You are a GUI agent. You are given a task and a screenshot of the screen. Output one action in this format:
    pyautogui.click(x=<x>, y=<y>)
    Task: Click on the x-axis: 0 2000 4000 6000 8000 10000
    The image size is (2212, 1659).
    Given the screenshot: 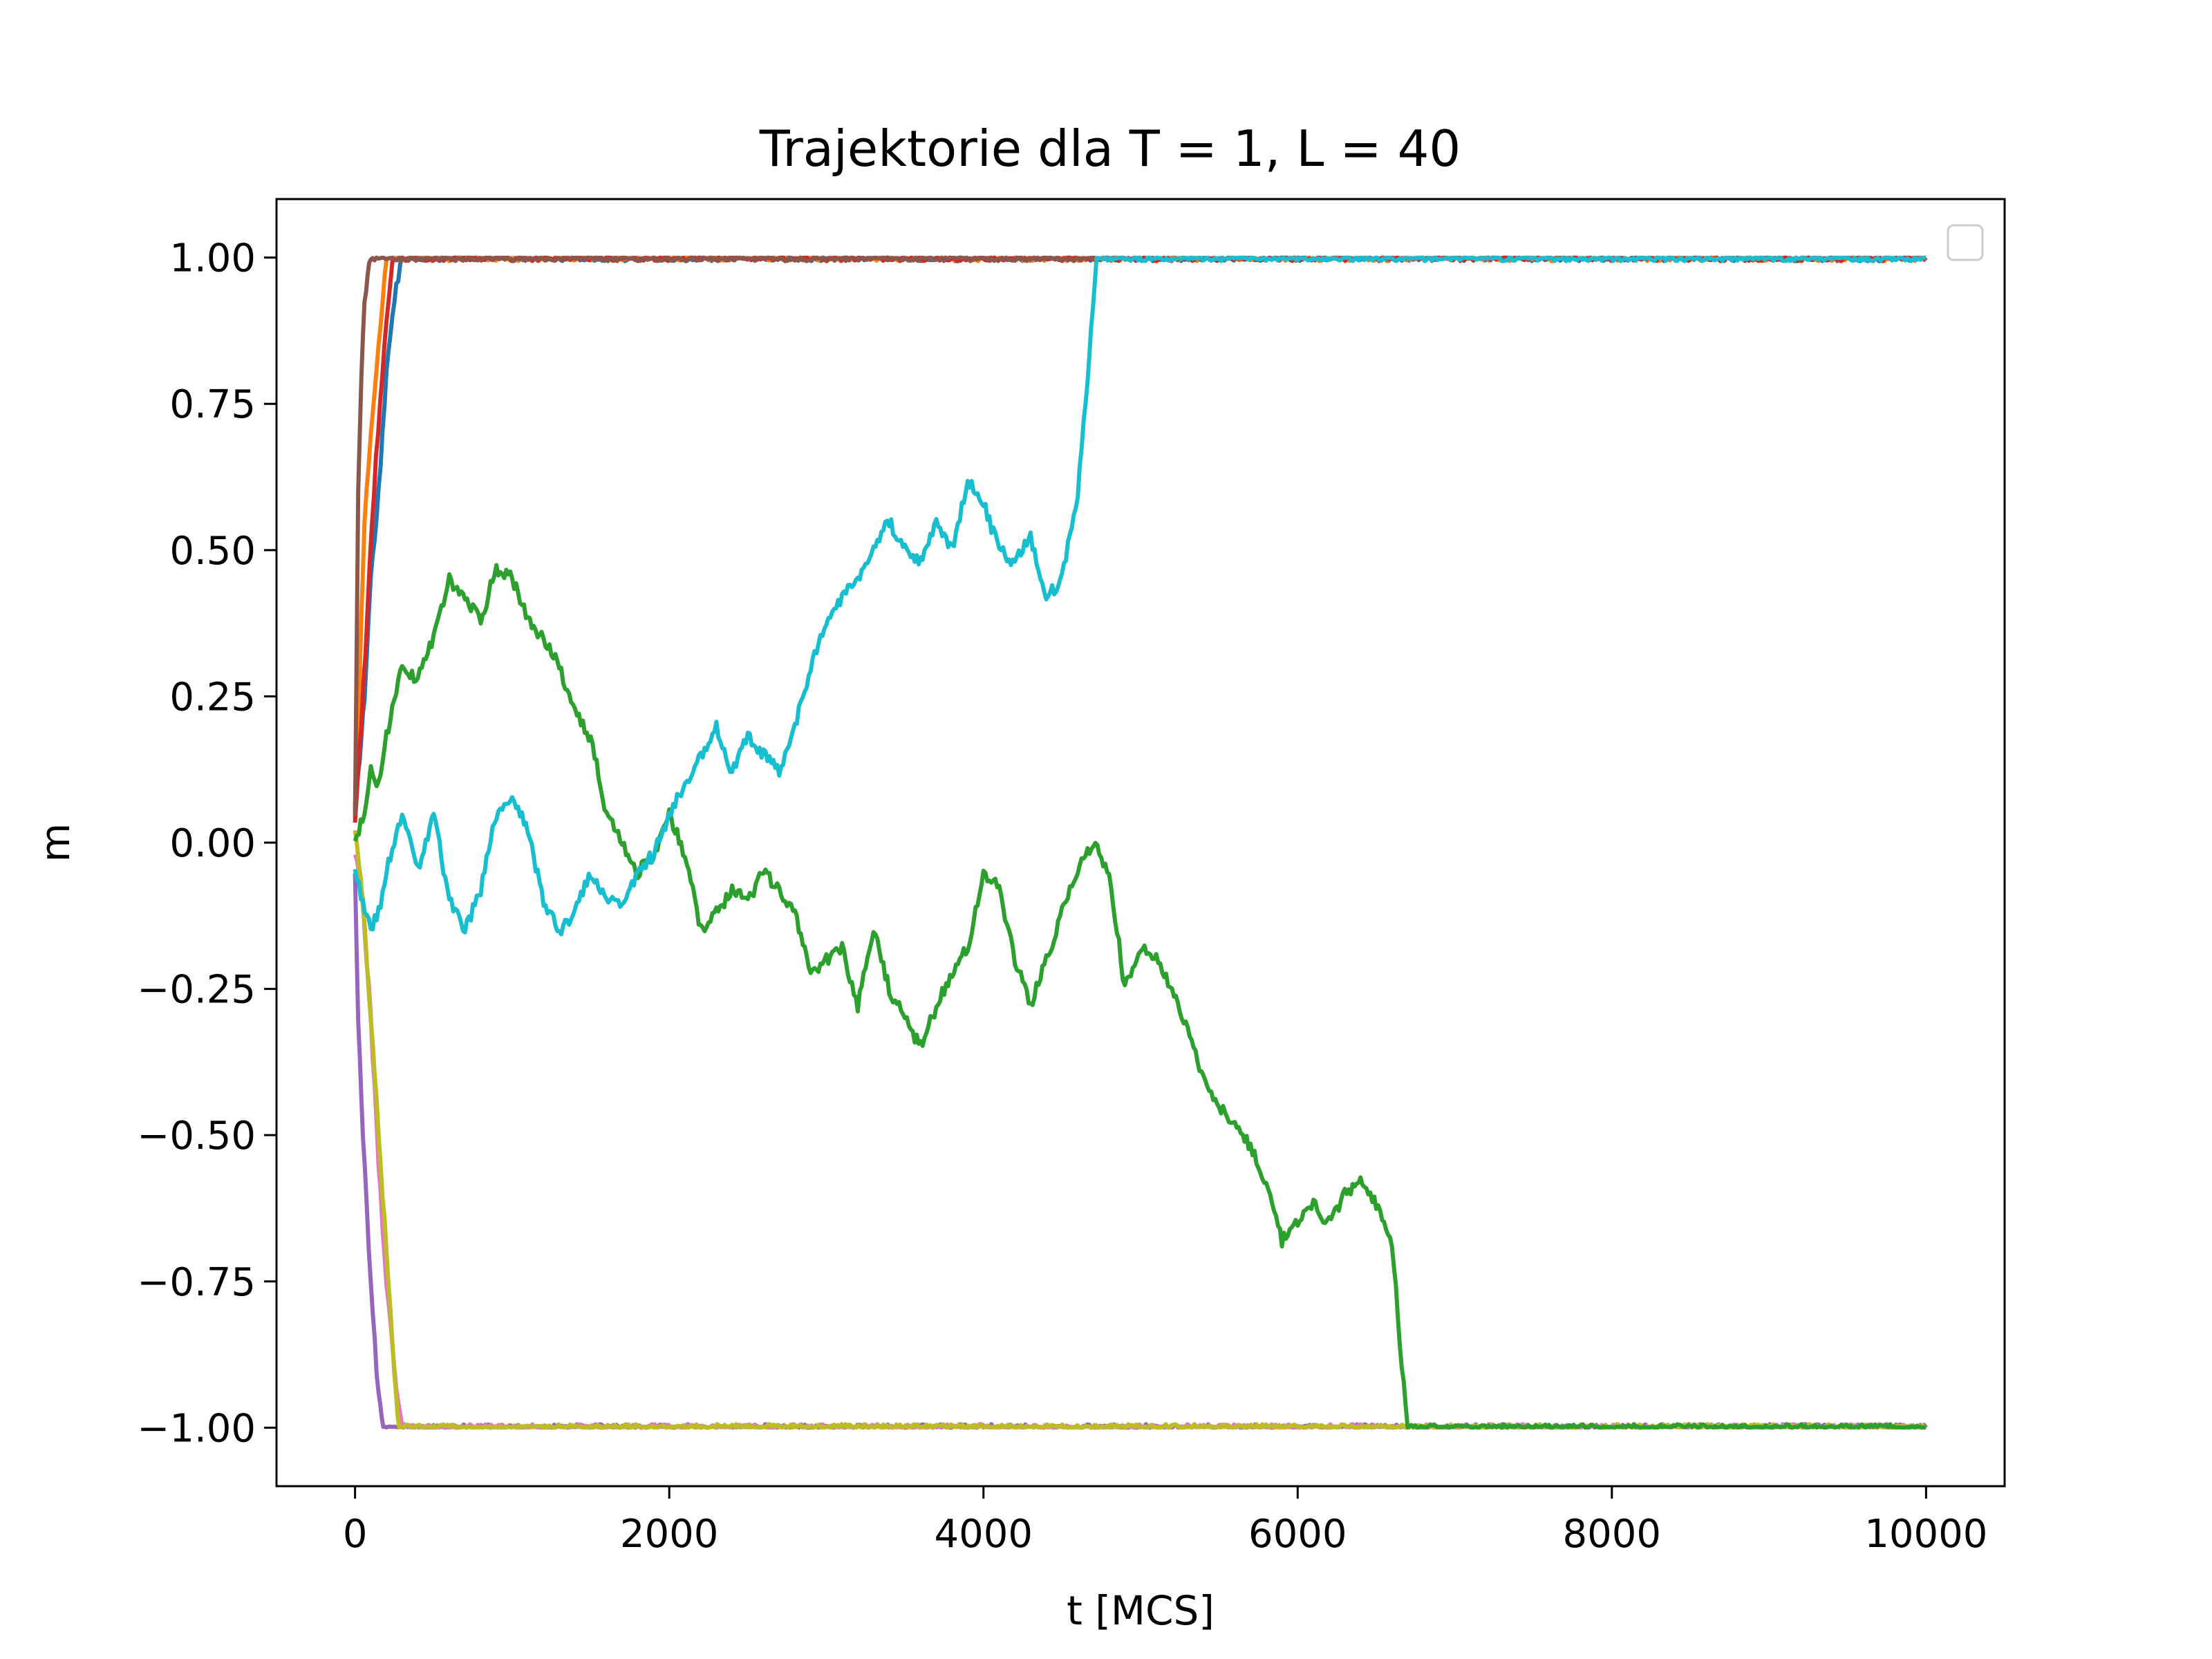 What is the action you would take?
    pyautogui.click(x=1165, y=1521)
    